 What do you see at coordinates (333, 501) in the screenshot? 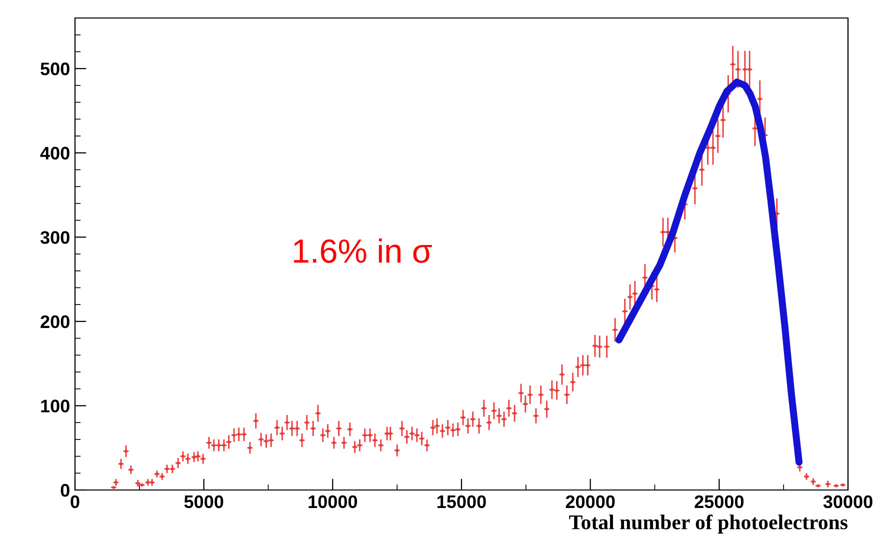
I see `x-tick-label: 10000` at bounding box center [333, 501].